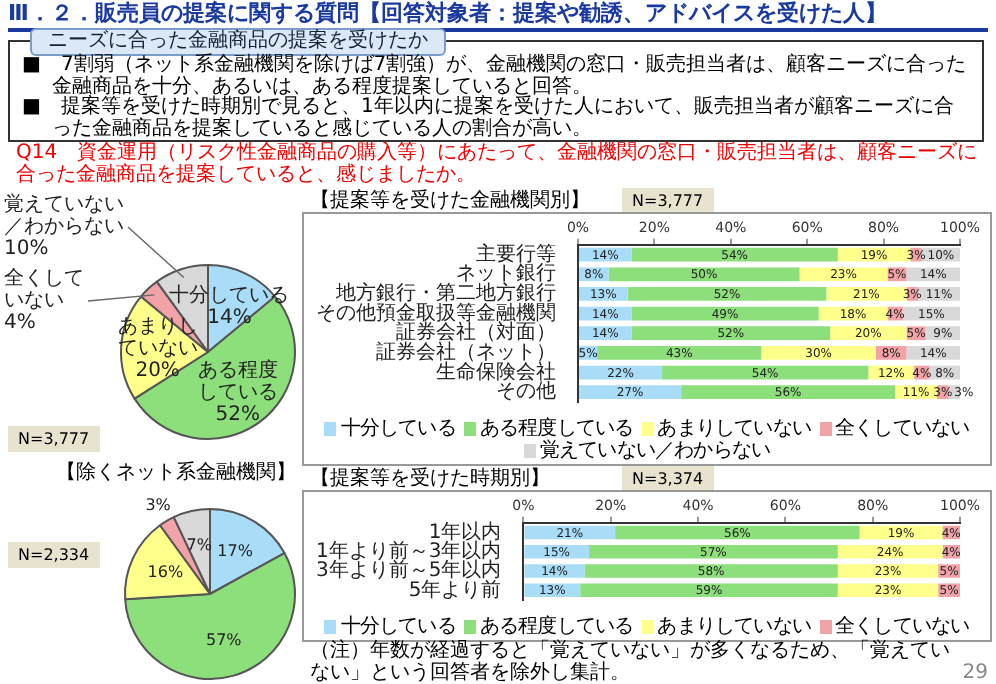  Describe the element at coordinates (489, 118) in the screenshot. I see `text: ■ 提案等を受けた時期別で見ると、1年以内に提案を受けた人において、販売担当者が顧客ニーズに合った金融商品を提案していると感じている人の割合が高い。` at that location.